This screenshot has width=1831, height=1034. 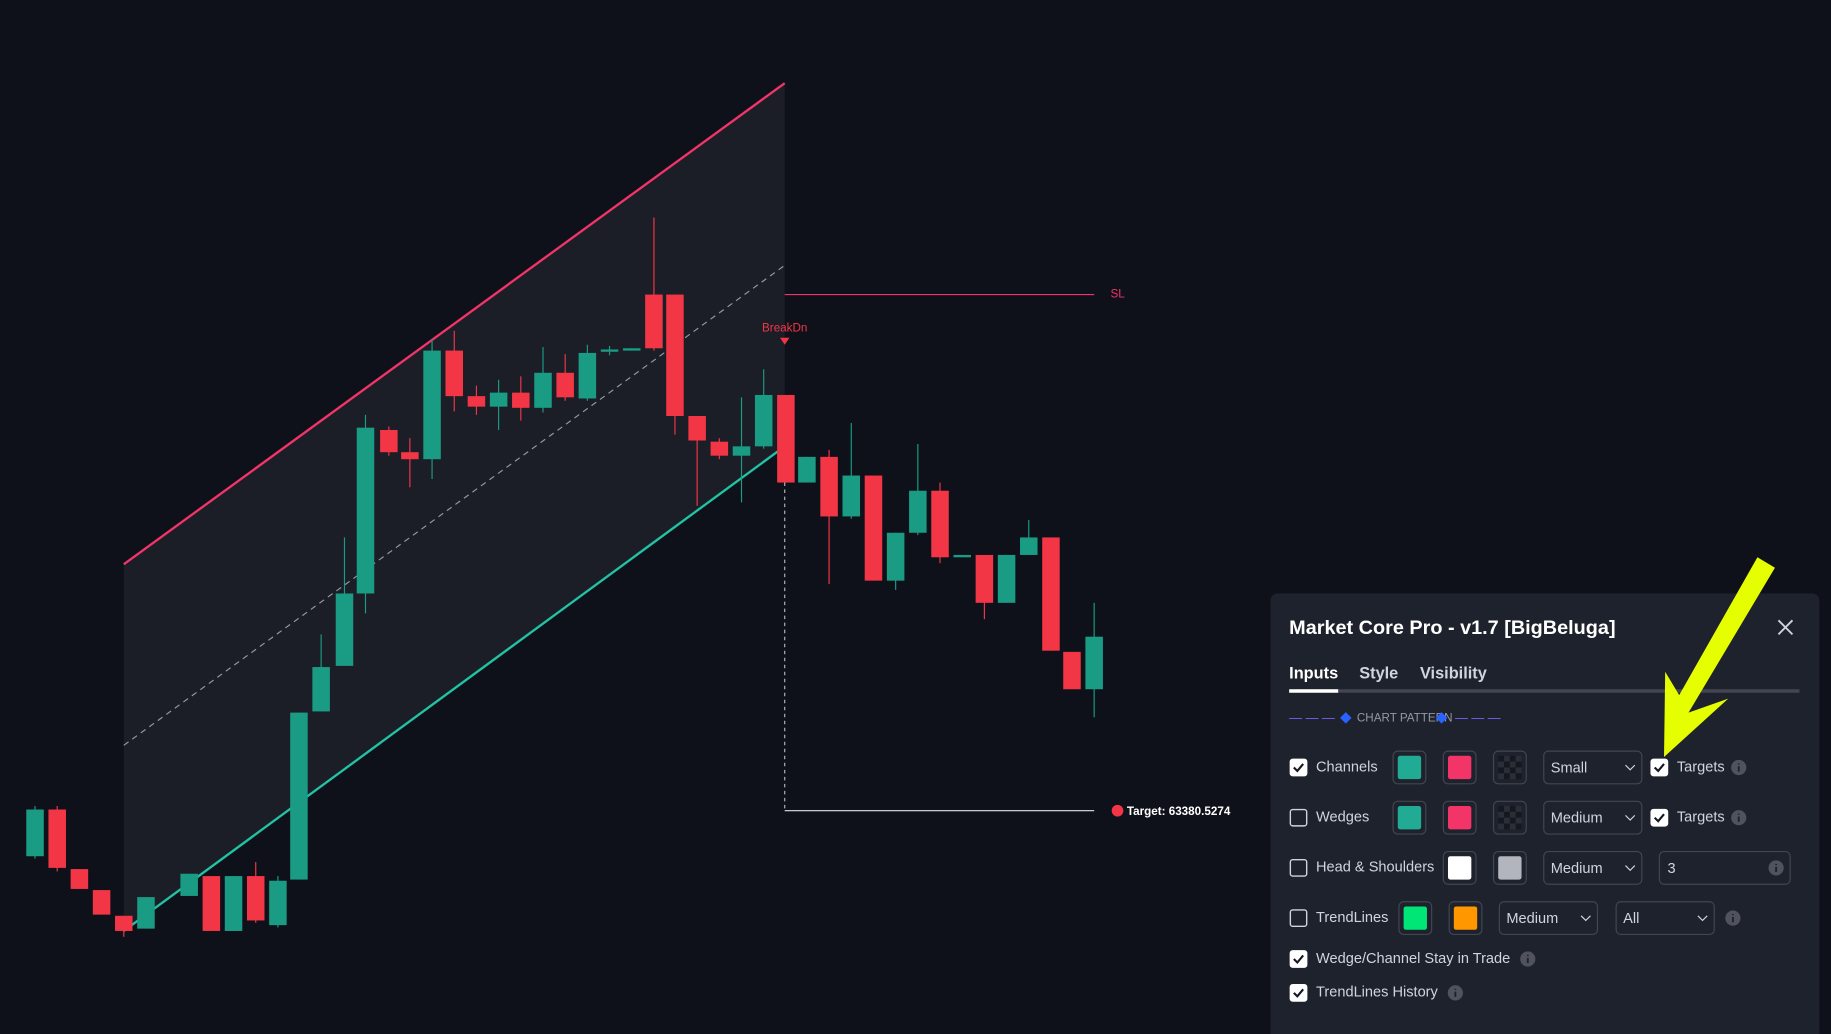 What do you see at coordinates (1413, 959) in the screenshot?
I see `row-label: Wedge/Channel Stay in Trade` at bounding box center [1413, 959].